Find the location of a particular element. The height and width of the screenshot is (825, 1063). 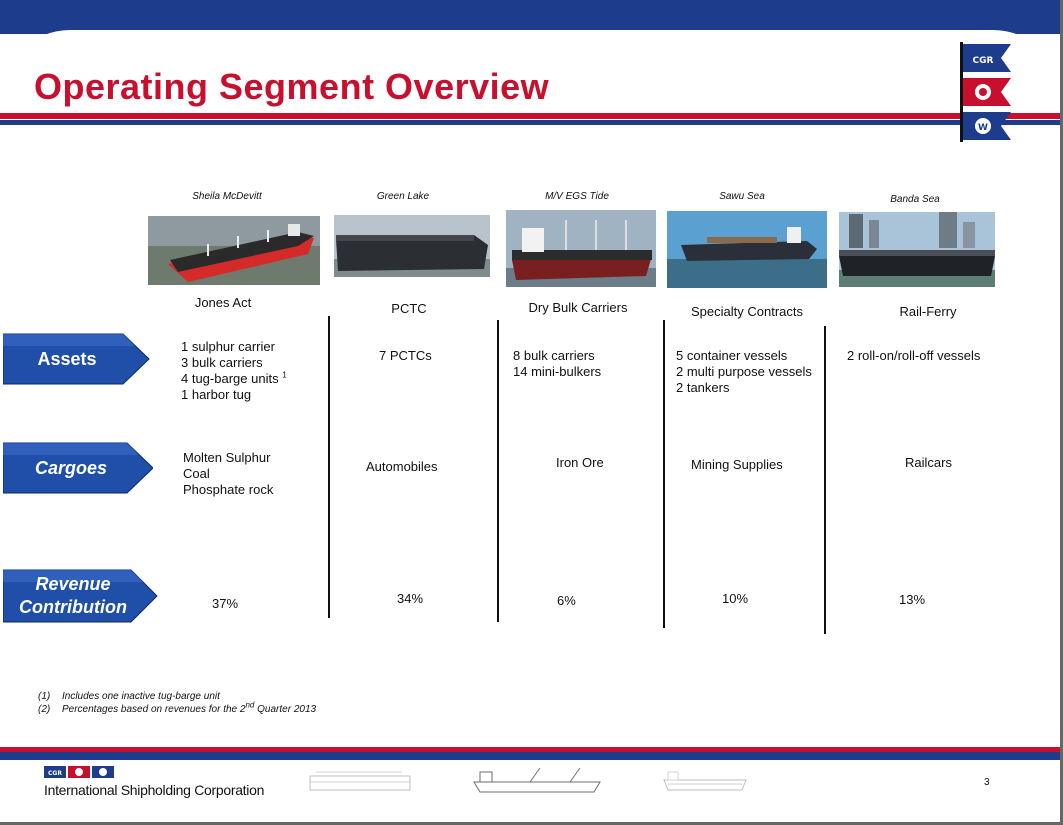

list-item: Molten Sulphur is located at coordinates (227, 457).